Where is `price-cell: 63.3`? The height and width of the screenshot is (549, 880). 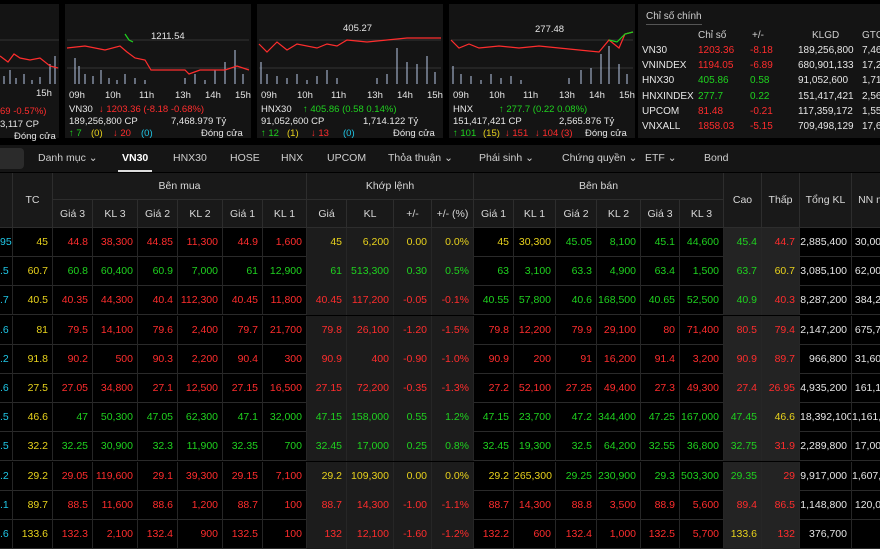 price-cell: 63.3 is located at coordinates (576, 272).